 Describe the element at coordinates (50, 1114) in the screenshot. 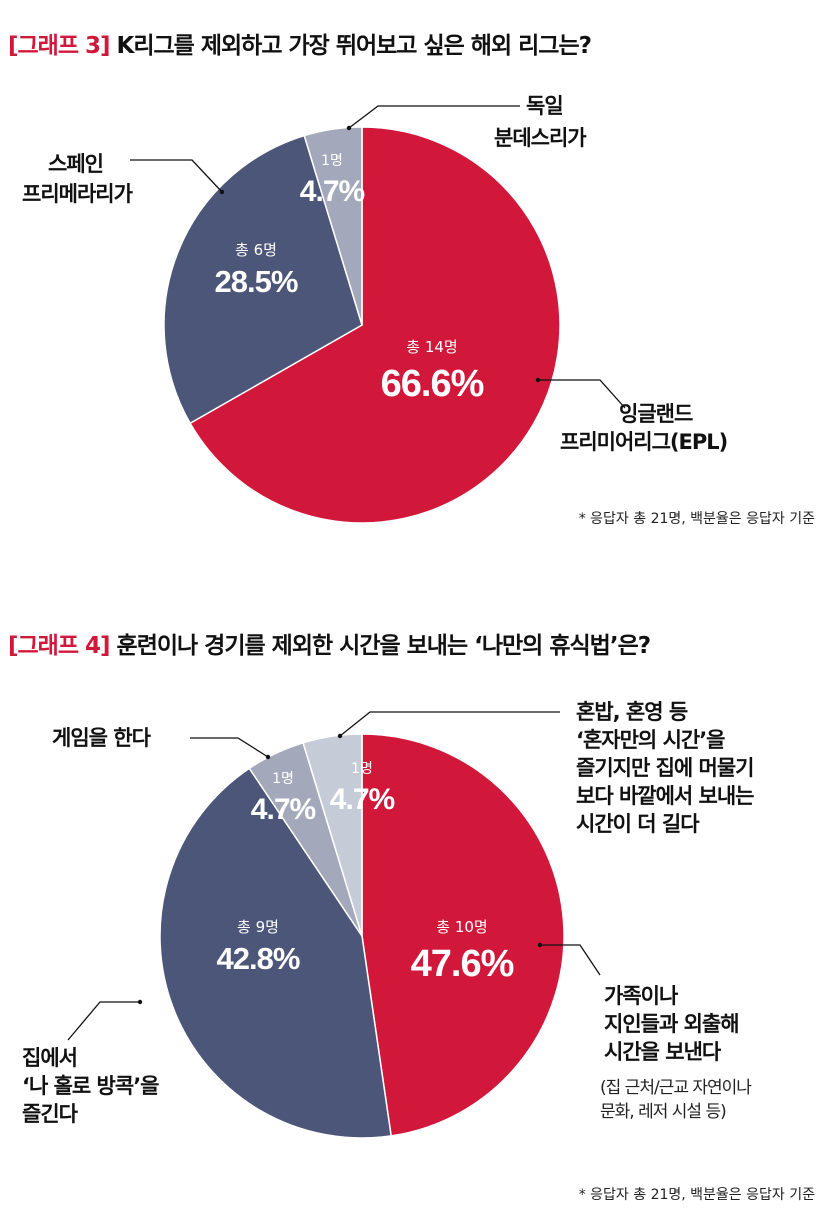

I see `label-home-line3: 즐긴다` at that location.